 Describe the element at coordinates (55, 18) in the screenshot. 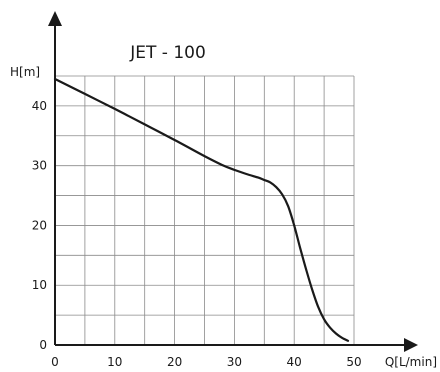

I see `y-axis-arrow-icon` at that location.